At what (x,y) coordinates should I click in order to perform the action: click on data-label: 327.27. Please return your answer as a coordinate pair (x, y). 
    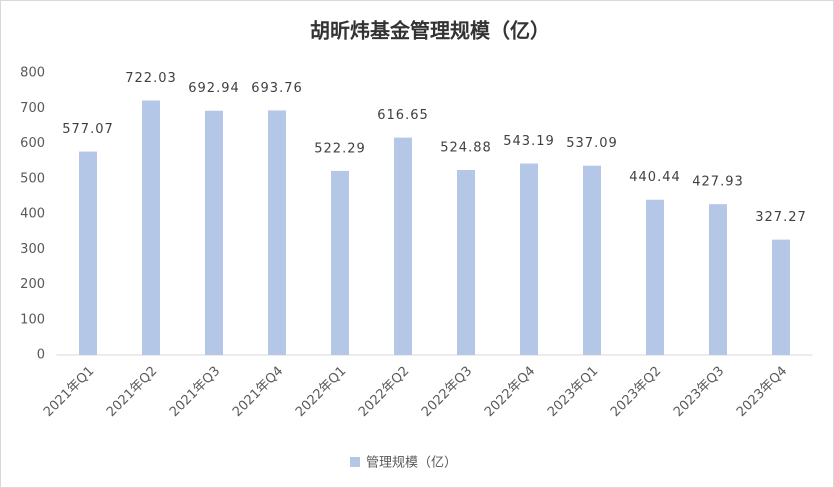
    Looking at the image, I should click on (781, 217).